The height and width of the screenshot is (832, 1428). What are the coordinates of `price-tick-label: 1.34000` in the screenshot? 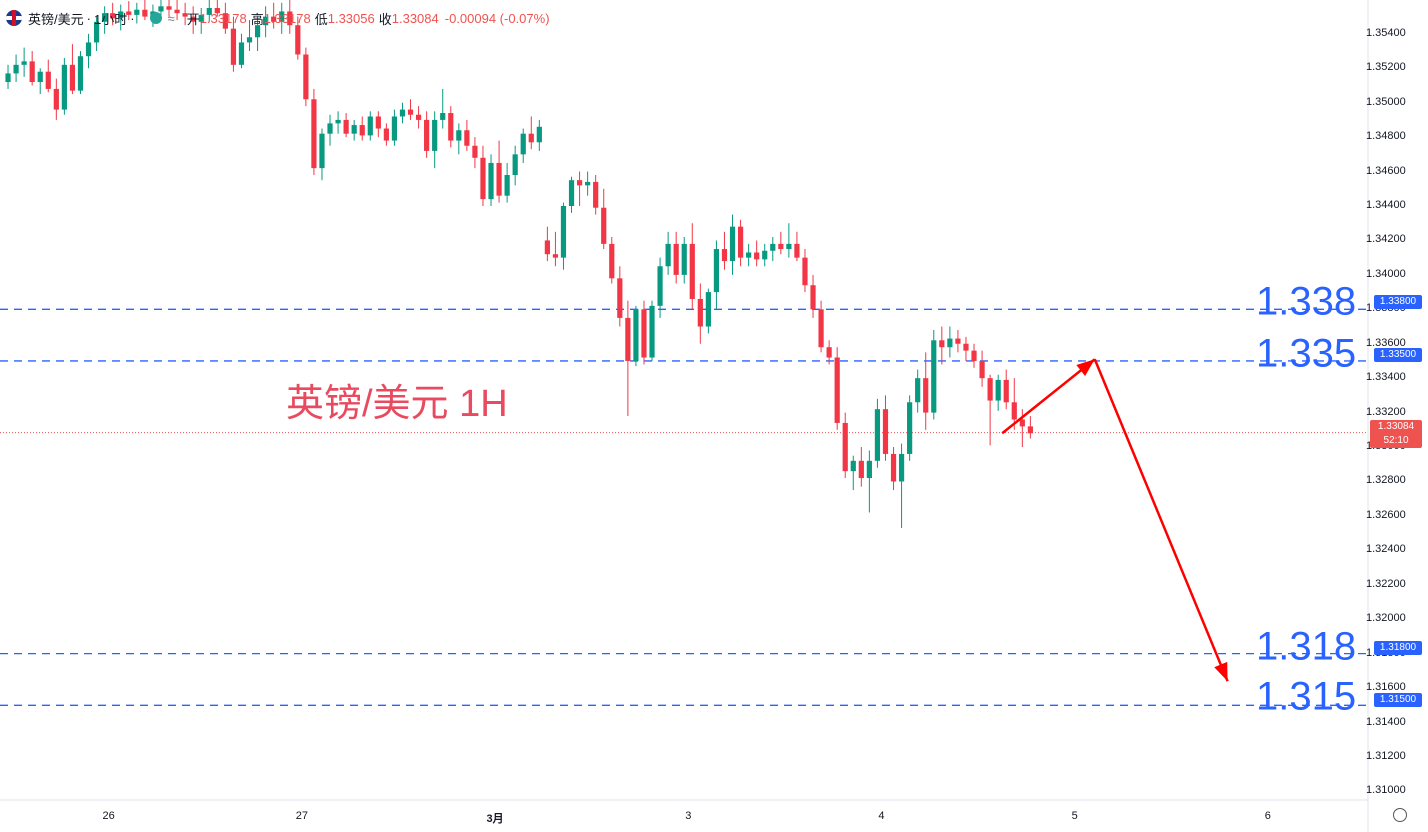 It's located at (1386, 273).